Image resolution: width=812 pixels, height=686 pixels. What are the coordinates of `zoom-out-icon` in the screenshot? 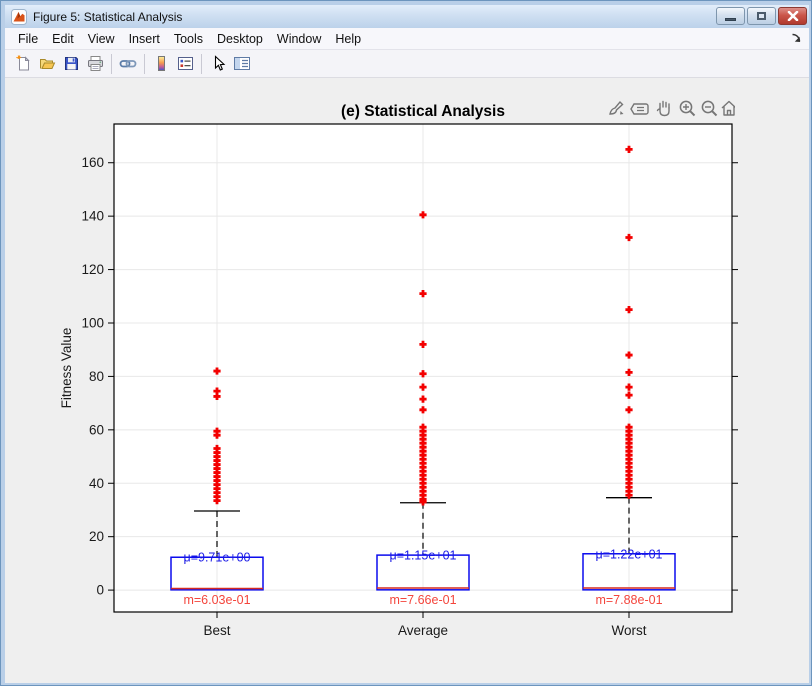 It's located at (709, 108).